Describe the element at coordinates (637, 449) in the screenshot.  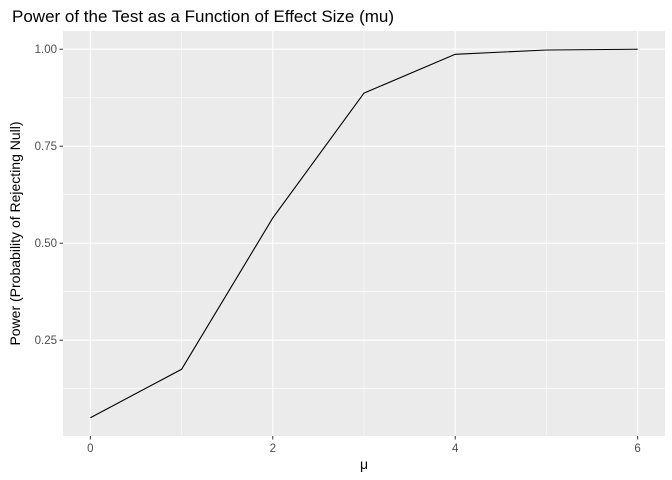
I see `x-tick-label: 6` at that location.